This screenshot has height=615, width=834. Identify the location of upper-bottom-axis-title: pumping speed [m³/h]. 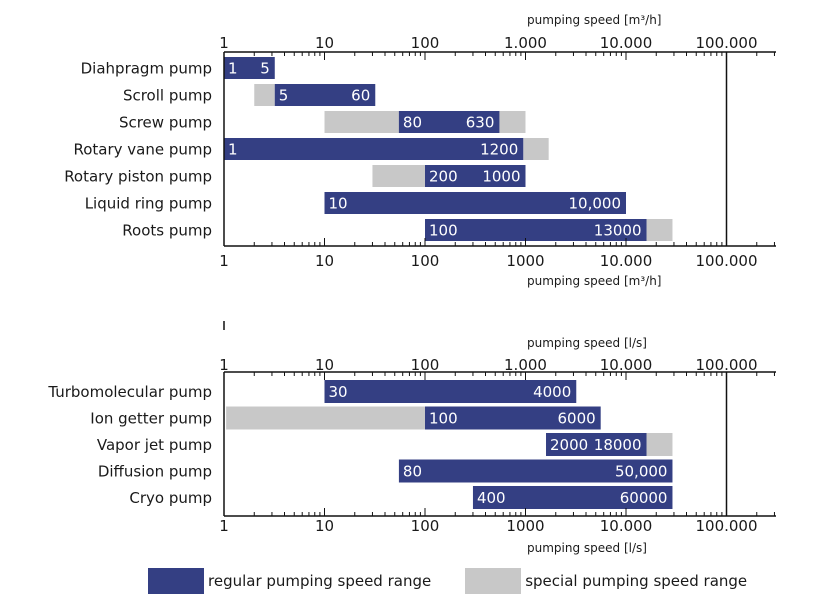
(594, 281).